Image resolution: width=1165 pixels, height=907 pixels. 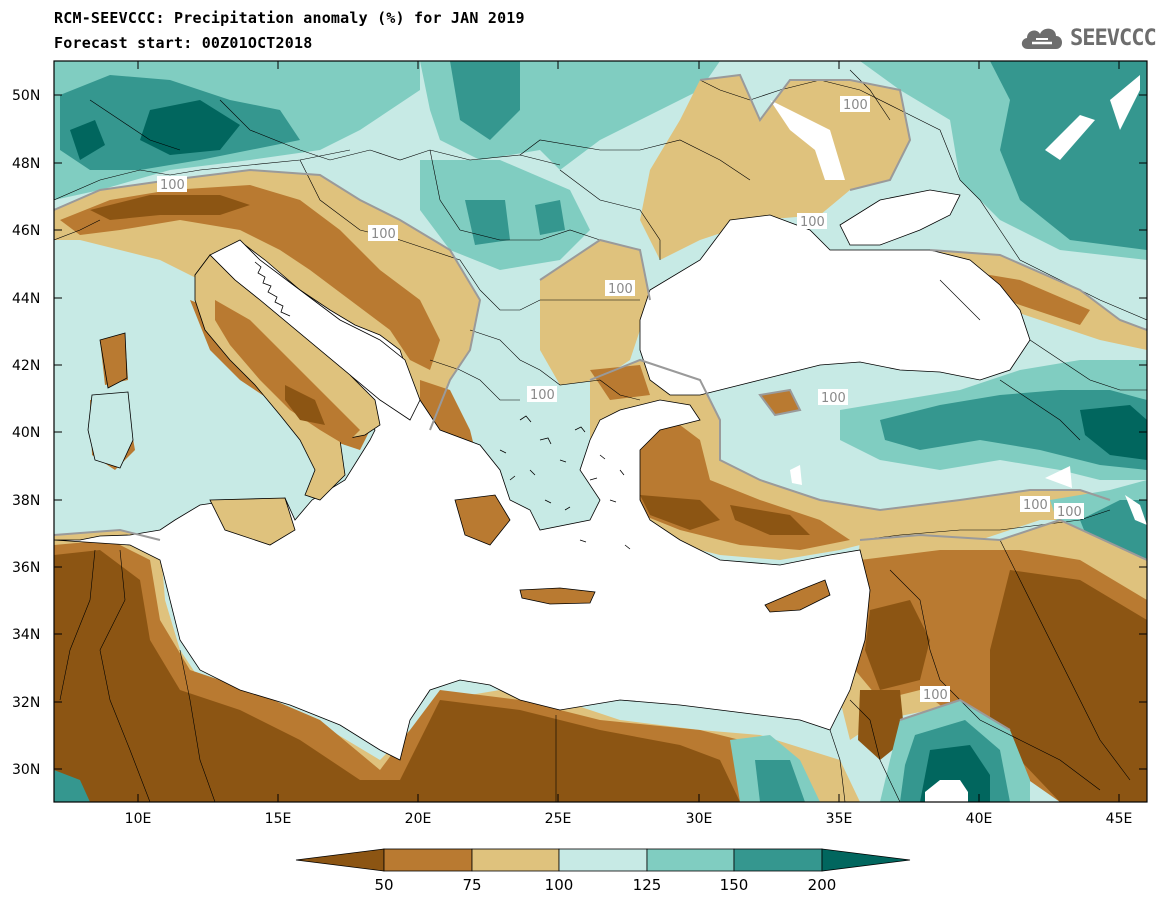 What do you see at coordinates (383, 885) in the screenshot?
I see `colorbar-label: 50` at bounding box center [383, 885].